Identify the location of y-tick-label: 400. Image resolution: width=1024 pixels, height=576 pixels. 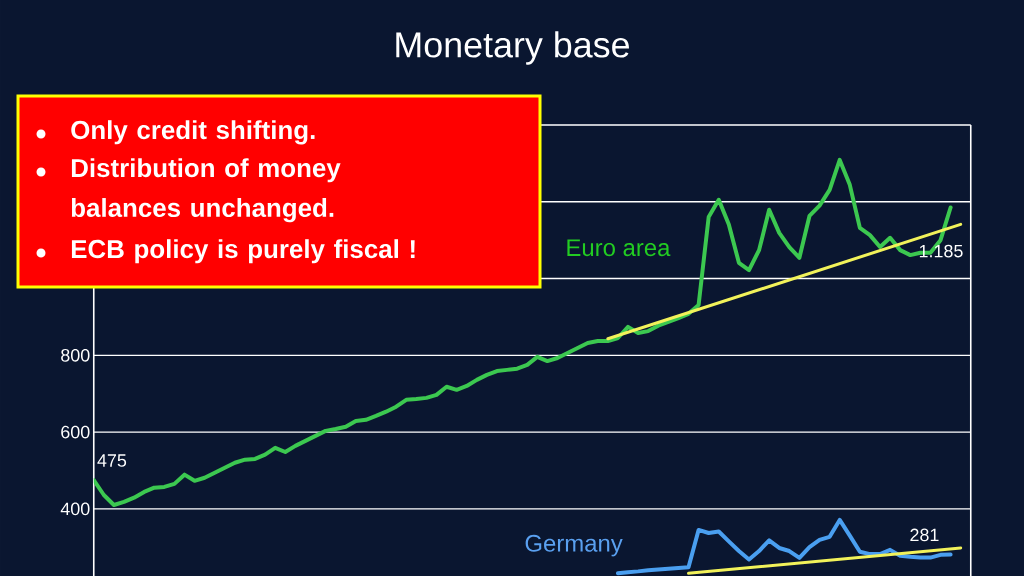
(75, 509).